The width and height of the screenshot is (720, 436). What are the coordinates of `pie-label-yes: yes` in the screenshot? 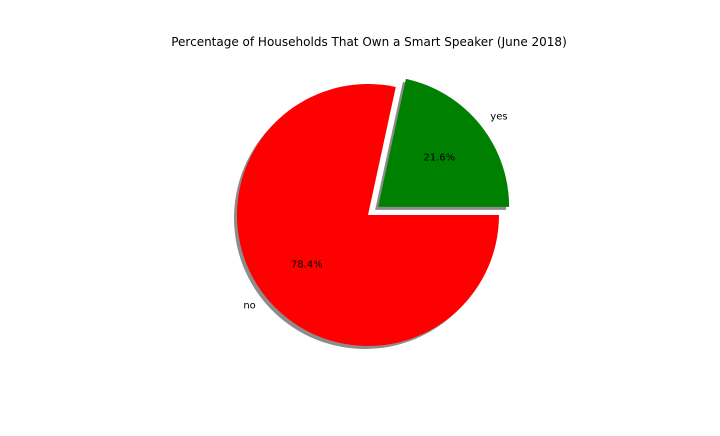 It's located at (498, 116).